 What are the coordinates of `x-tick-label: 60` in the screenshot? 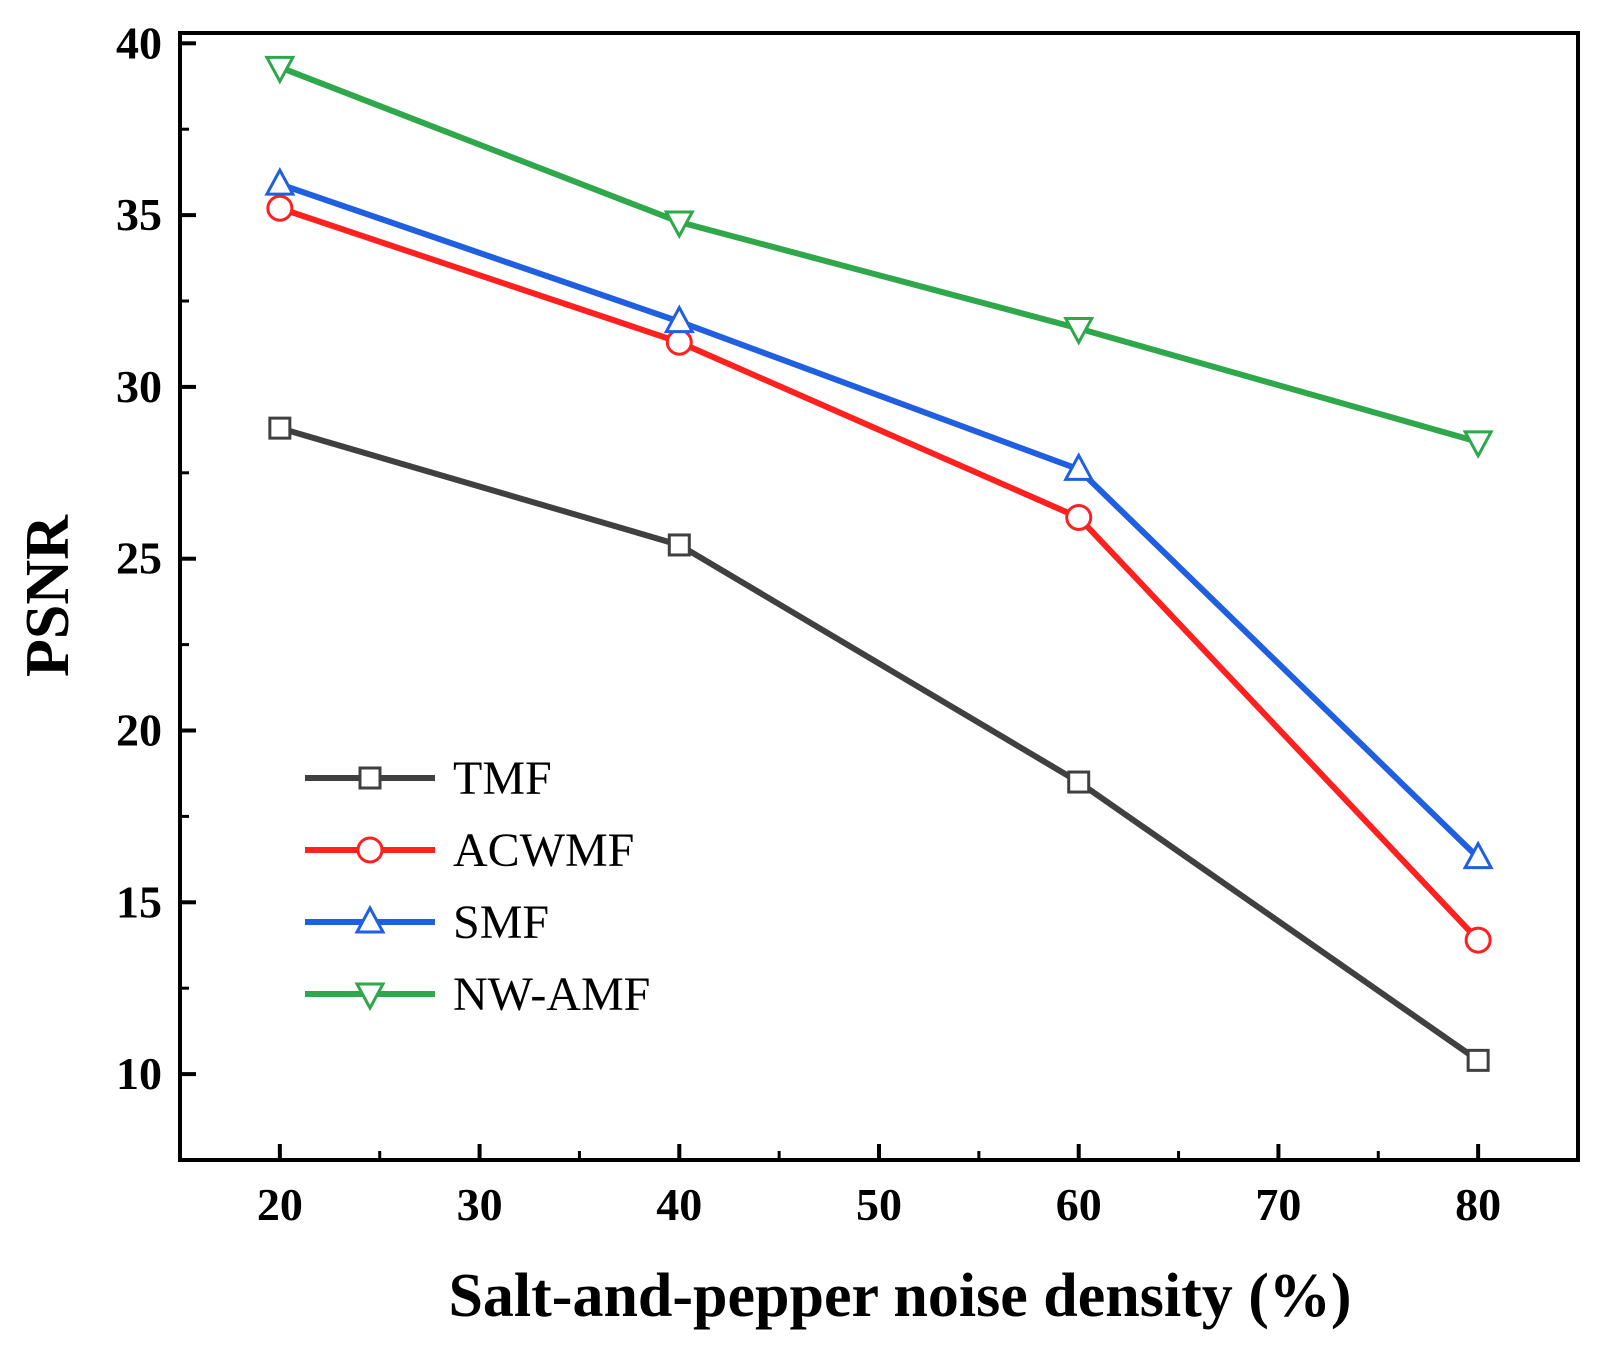 It's located at (1079, 1204).